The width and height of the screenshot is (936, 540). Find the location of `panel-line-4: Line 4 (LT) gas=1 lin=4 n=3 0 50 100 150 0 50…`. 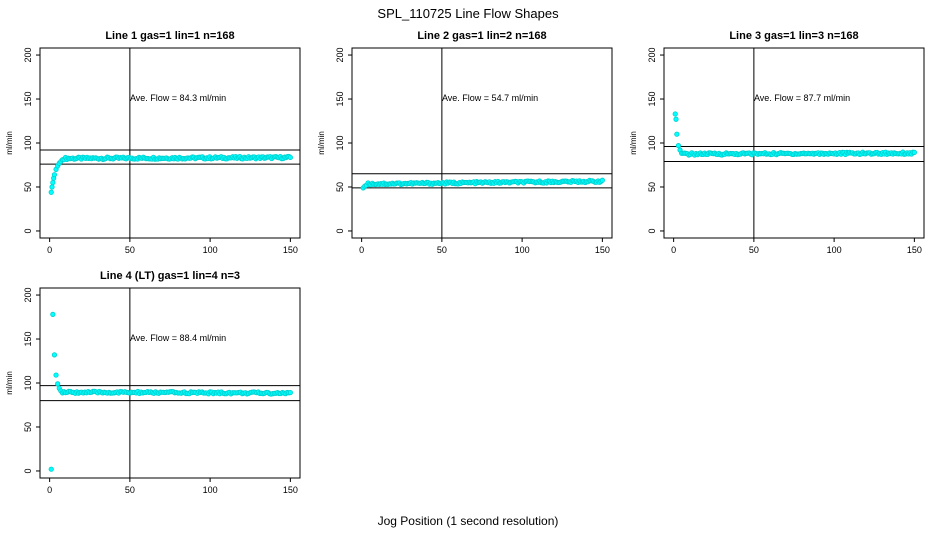

panel-line-4: Line 4 (LT) gas=1 lin=4 n=3 0 50 100 150 0 50… is located at coordinates (156, 388).